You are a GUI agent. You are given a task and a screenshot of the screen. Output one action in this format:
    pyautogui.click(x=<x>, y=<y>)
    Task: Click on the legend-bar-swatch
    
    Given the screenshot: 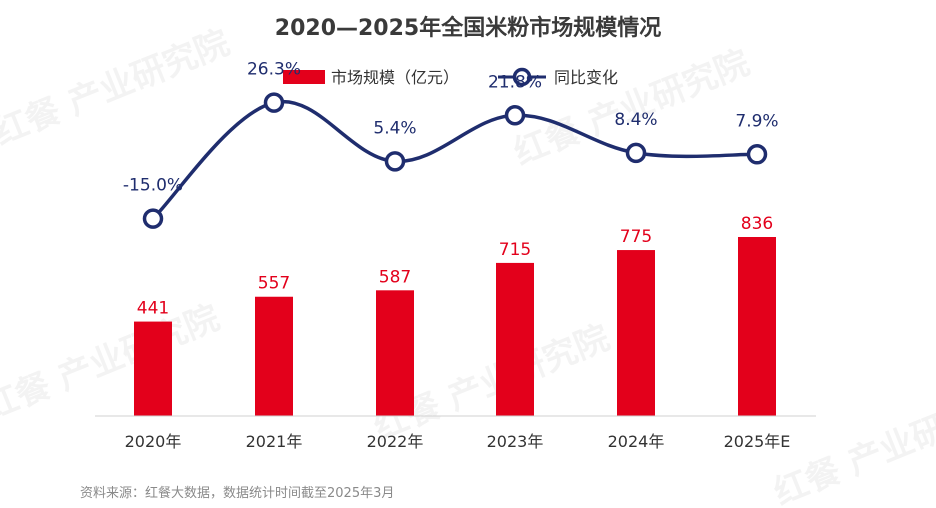 What is the action you would take?
    pyautogui.click(x=304, y=77)
    